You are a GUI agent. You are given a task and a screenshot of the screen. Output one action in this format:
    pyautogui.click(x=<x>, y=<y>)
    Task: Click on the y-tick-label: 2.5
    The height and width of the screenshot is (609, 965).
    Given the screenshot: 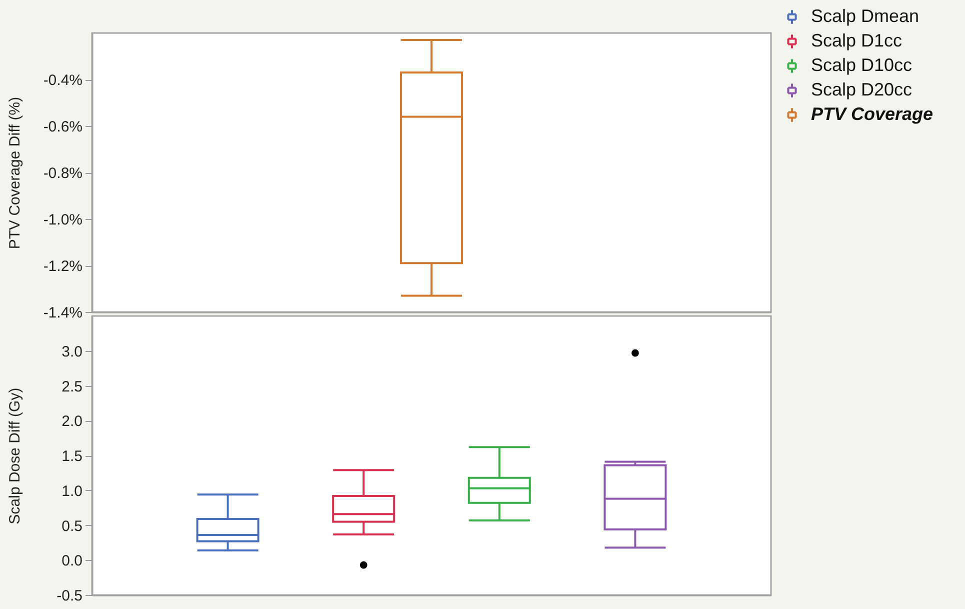 What is the action you would take?
    pyautogui.click(x=72, y=387)
    